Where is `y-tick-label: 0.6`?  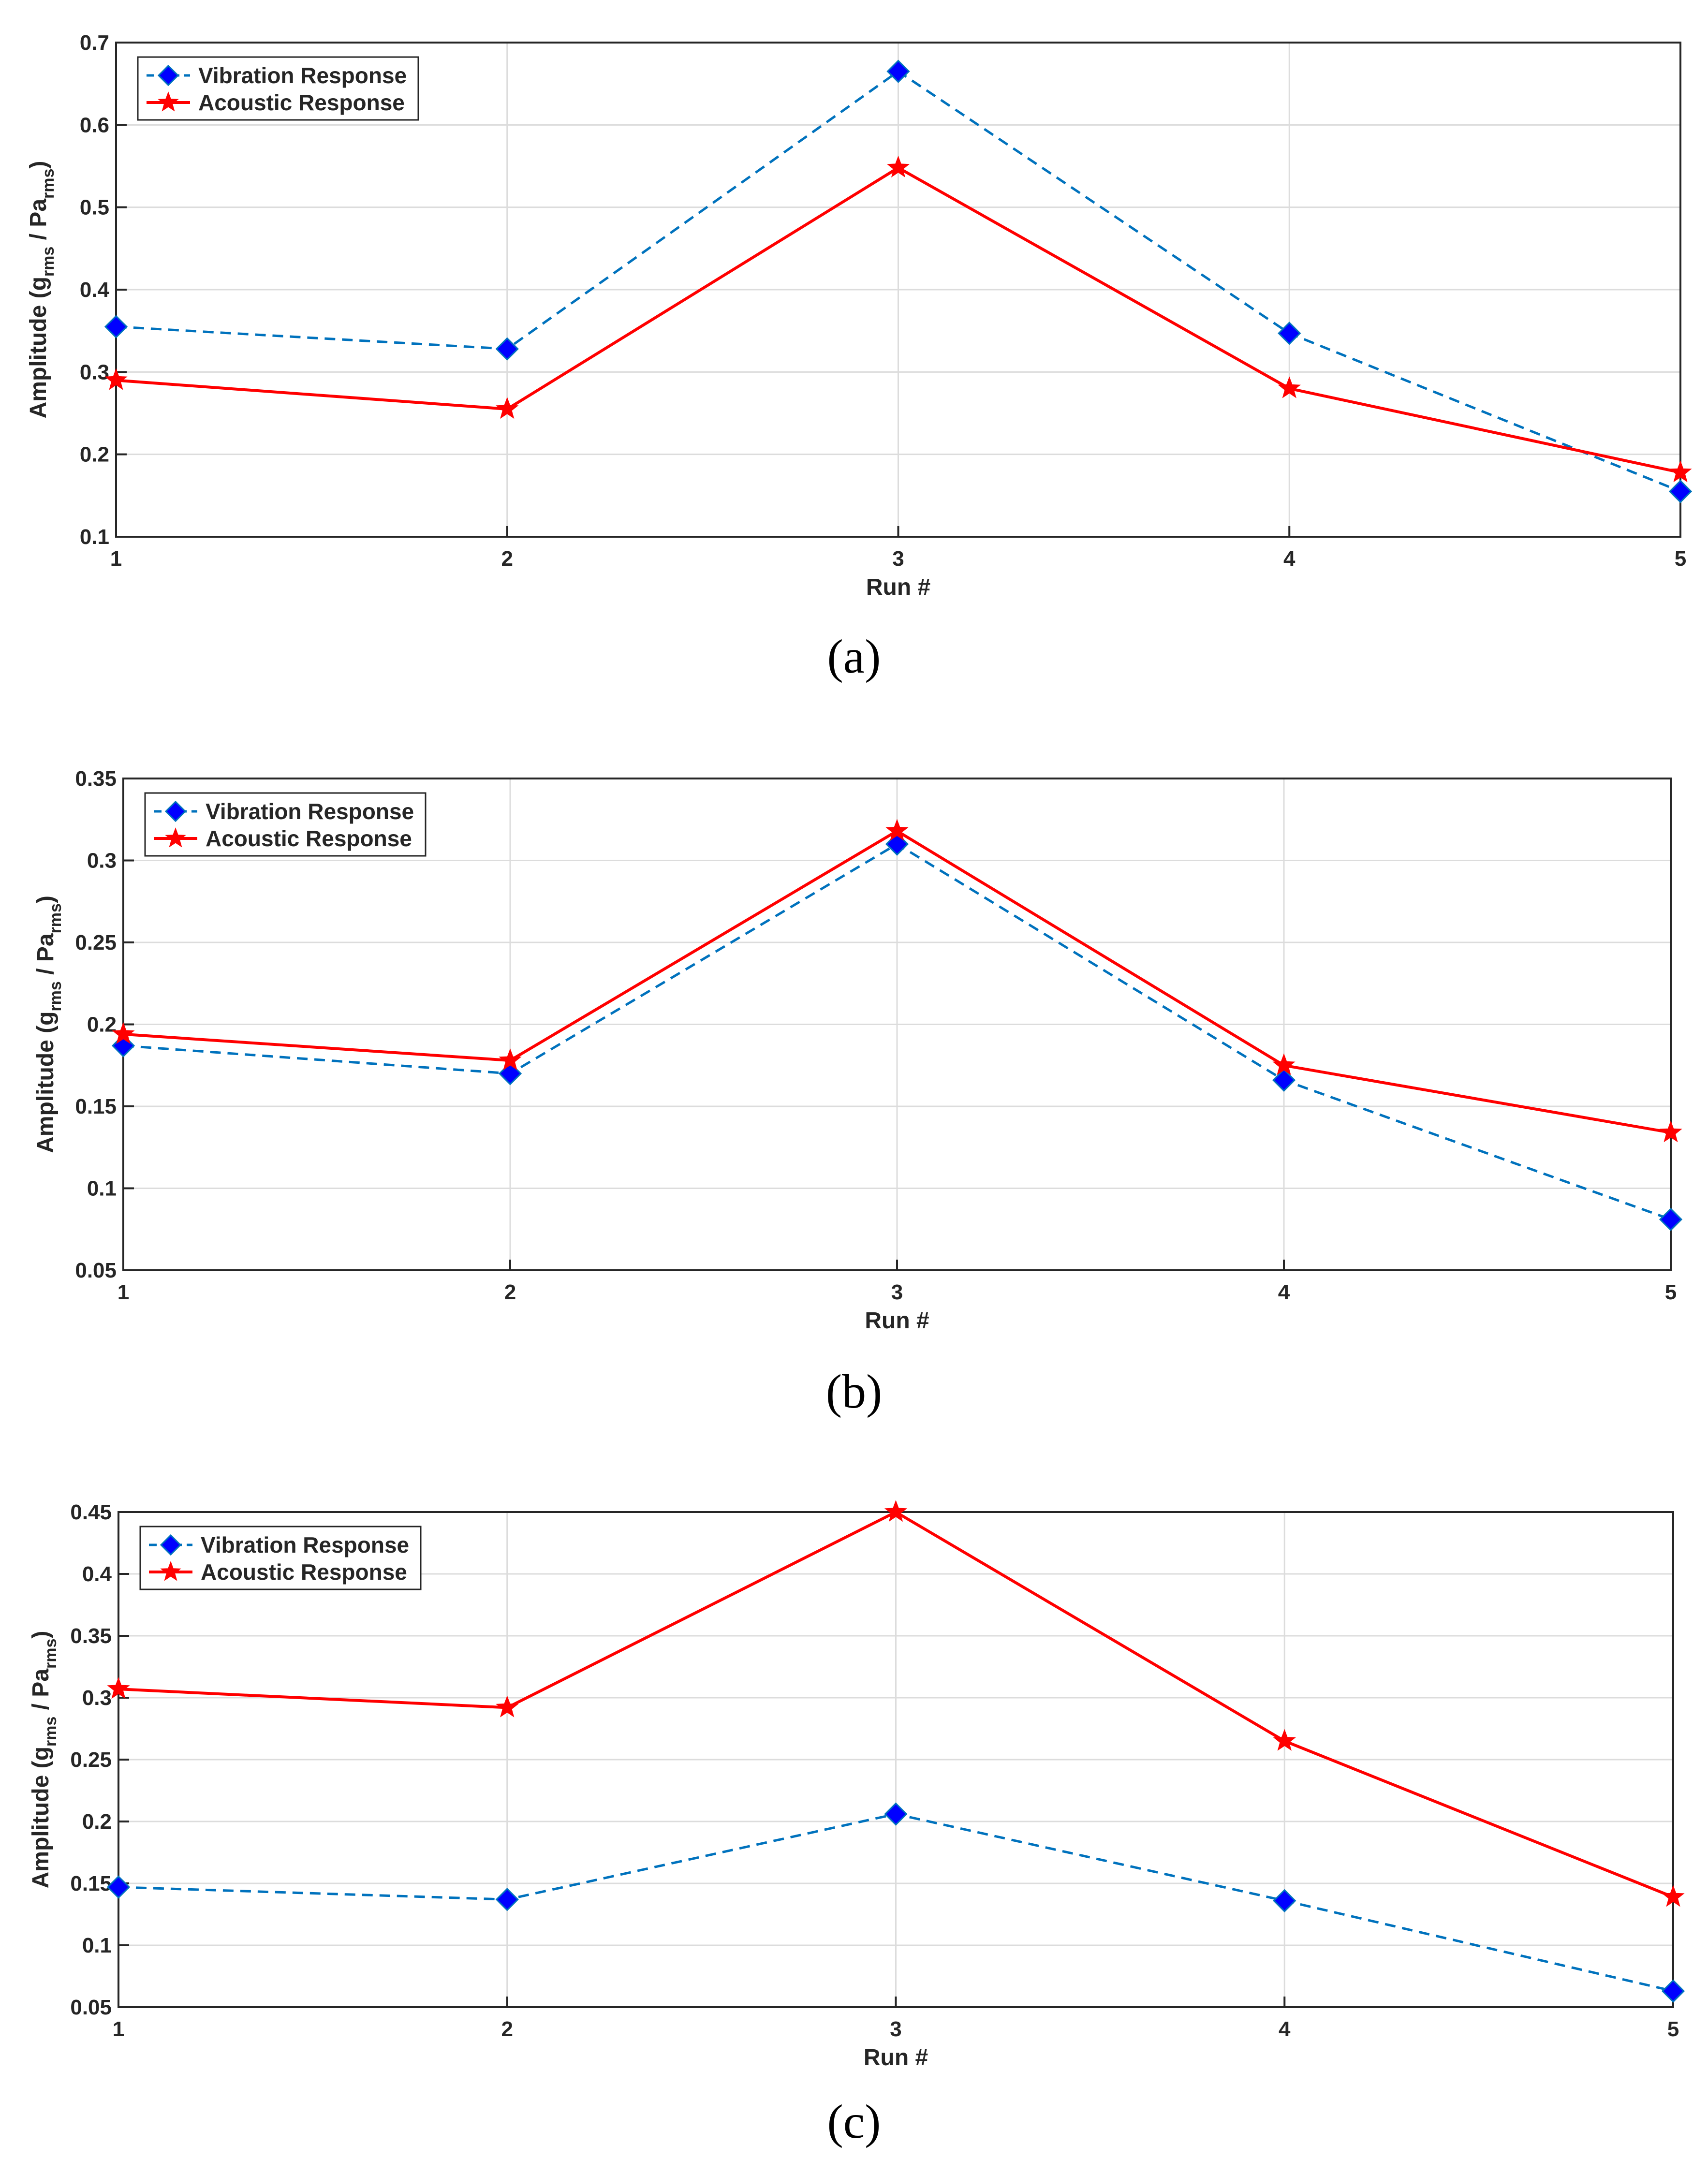 y-tick-label: 0.6 is located at coordinates (94, 125).